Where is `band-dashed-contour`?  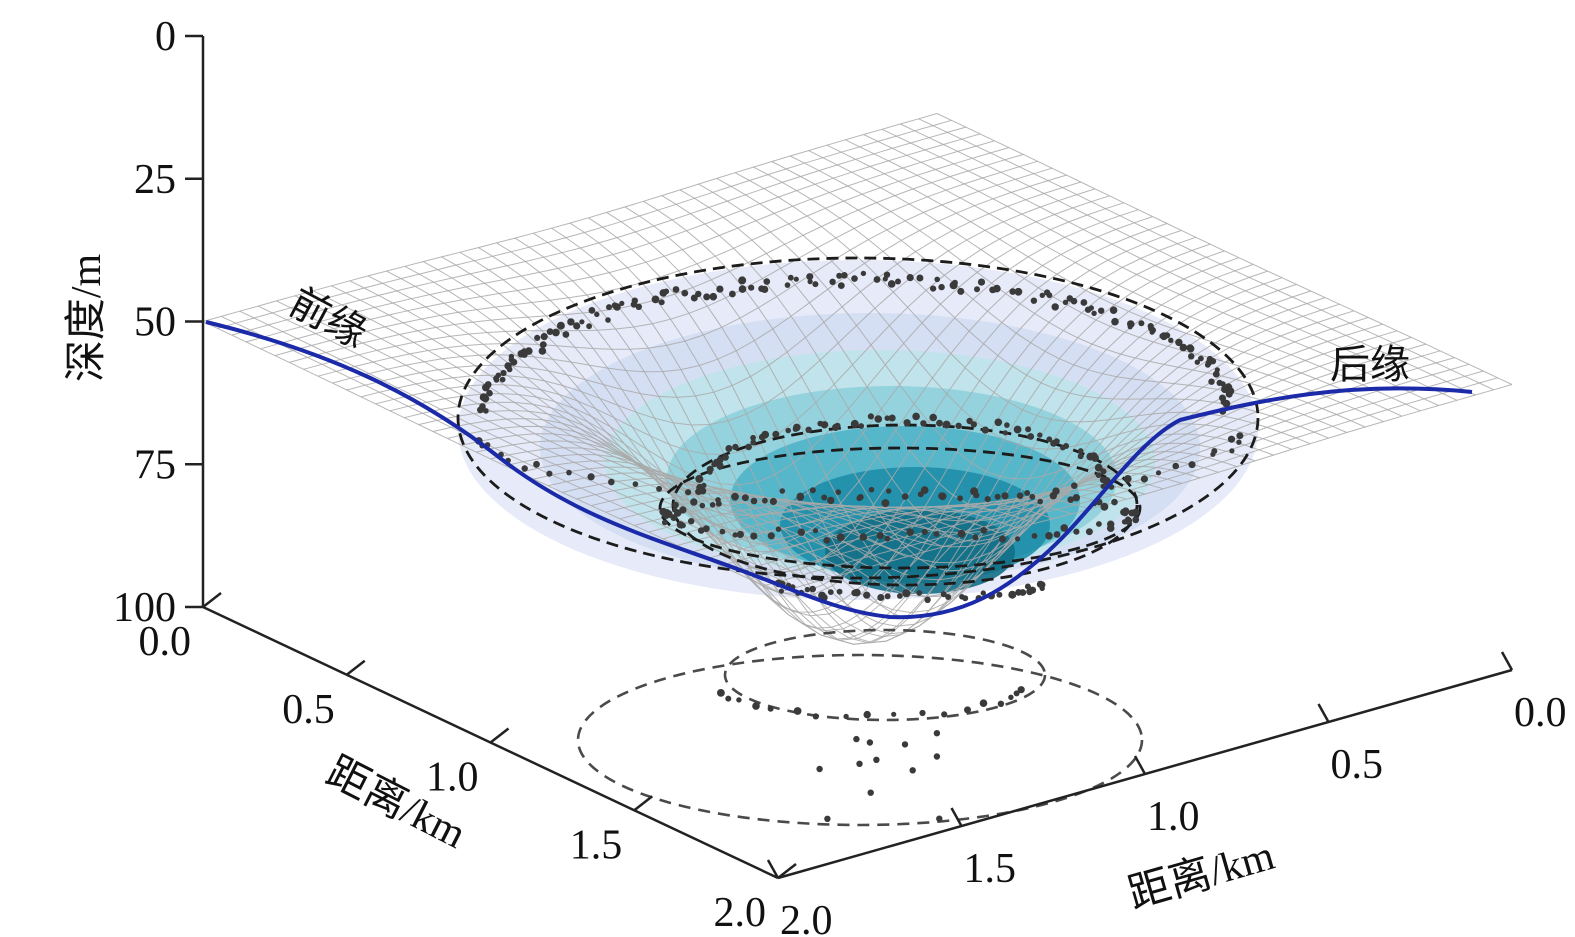
band-dashed-contour is located at coordinates (900, 508).